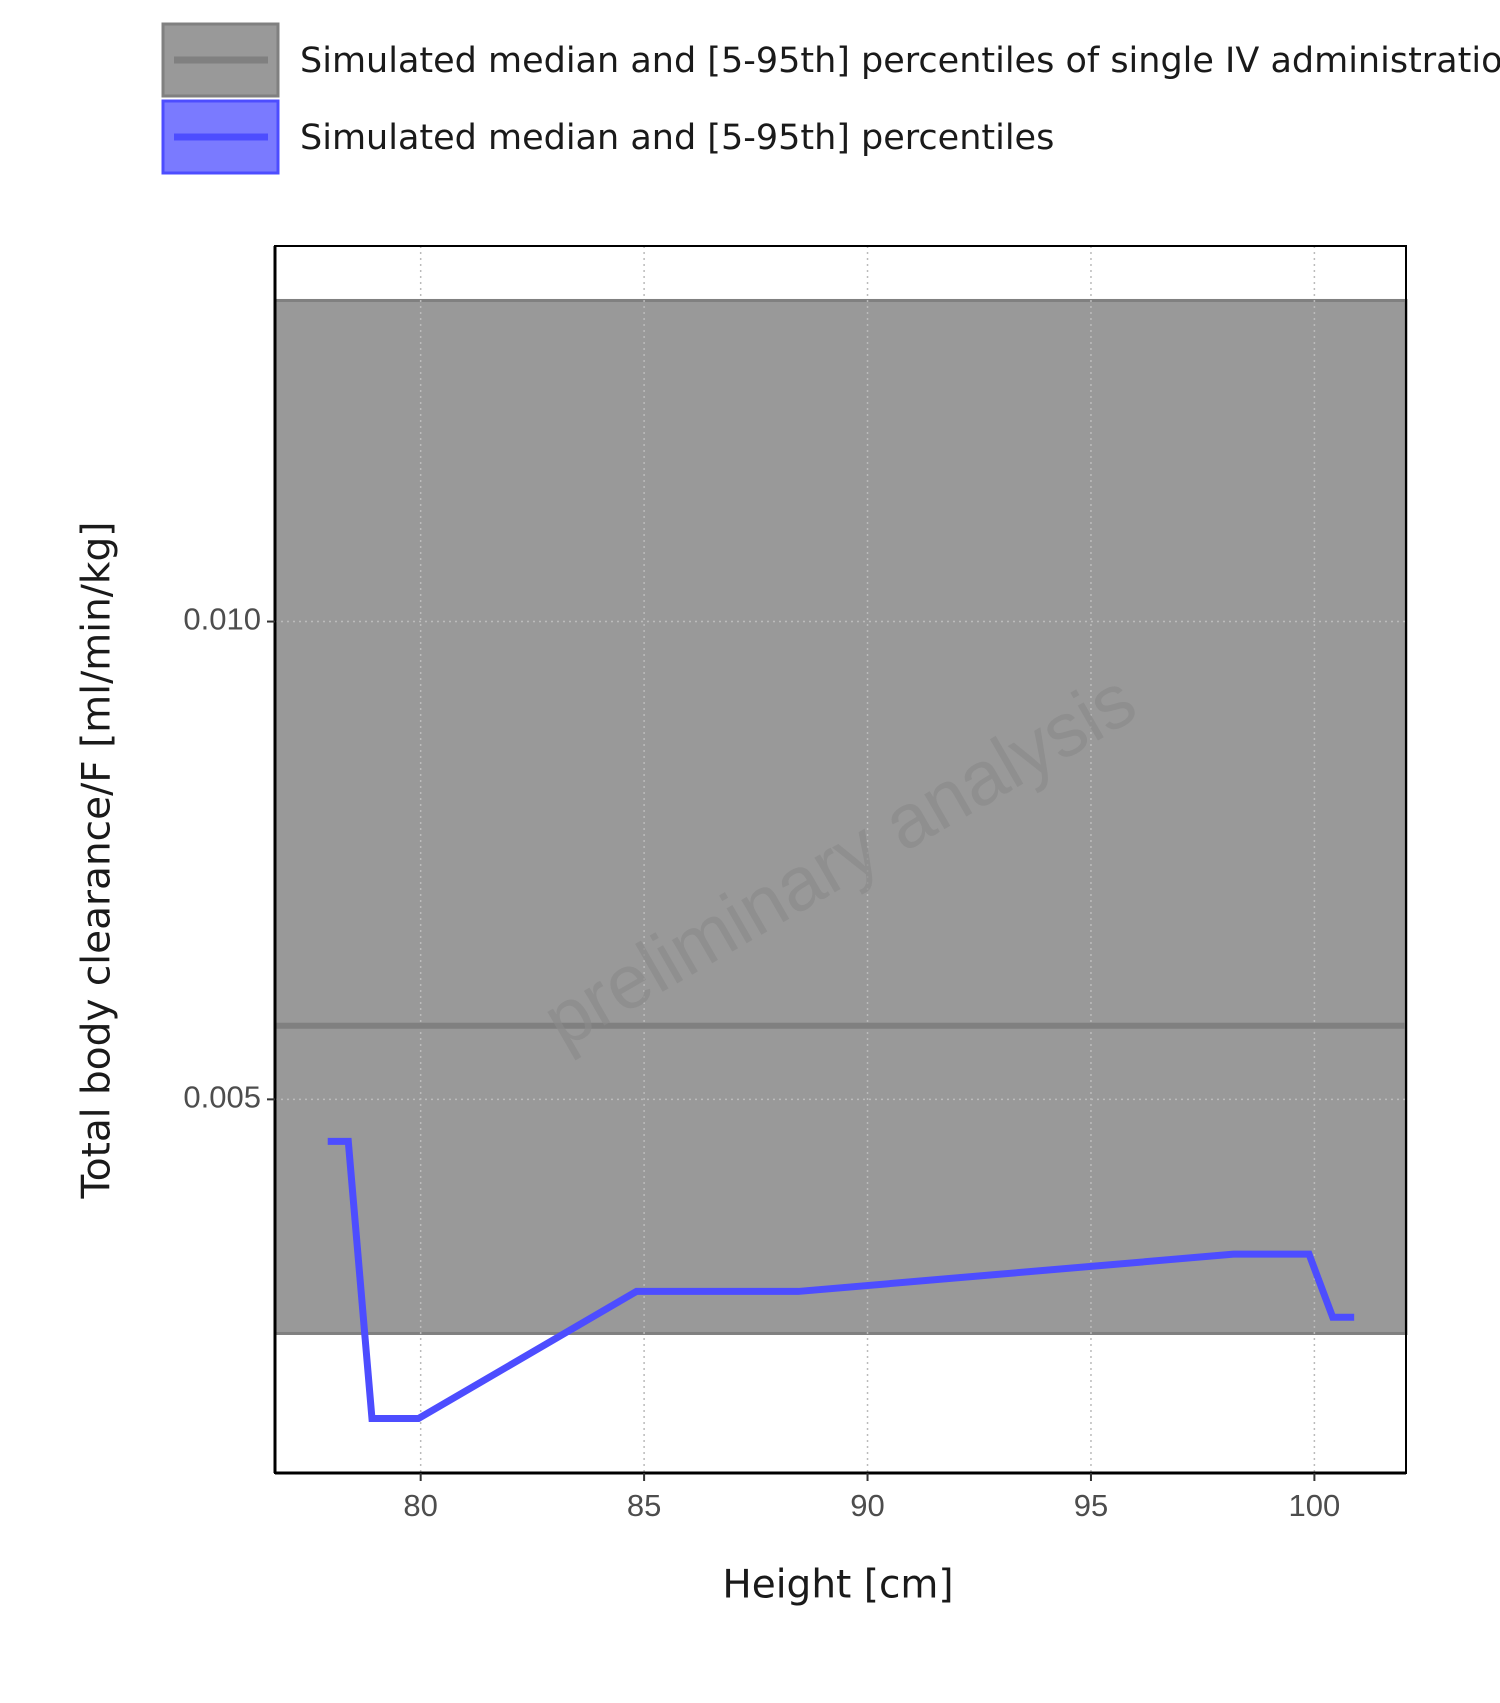 This screenshot has width=1500, height=1703. Describe the element at coordinates (1091, 1505) in the screenshot. I see `x-tick-label: 95` at that location.